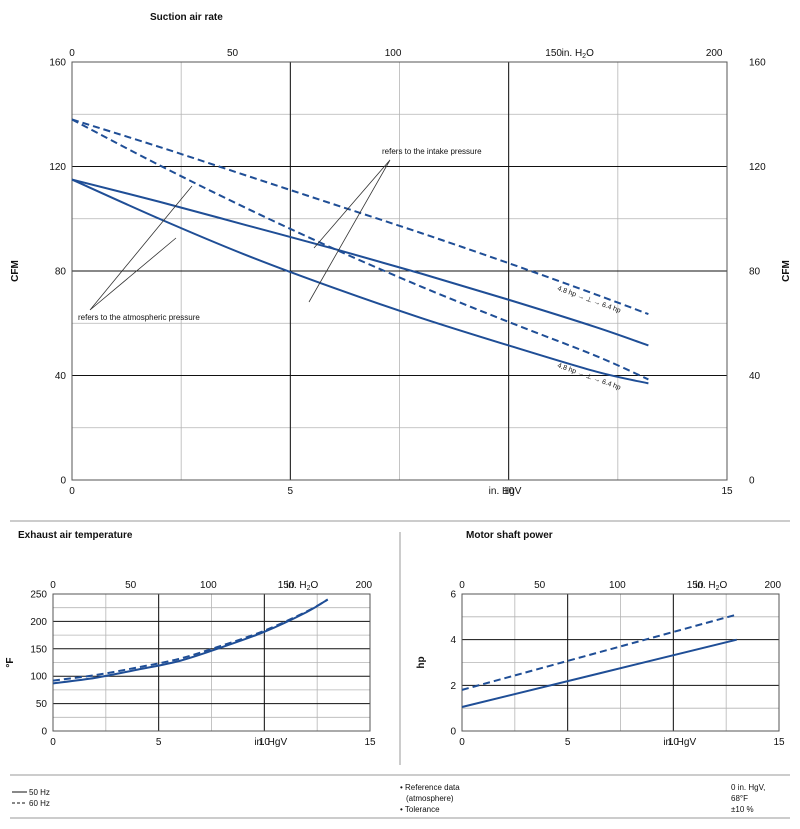 The height and width of the screenshot is (829, 800). What do you see at coordinates (755, 376) in the screenshot?
I see `y-right-tick-label: 40` at bounding box center [755, 376].